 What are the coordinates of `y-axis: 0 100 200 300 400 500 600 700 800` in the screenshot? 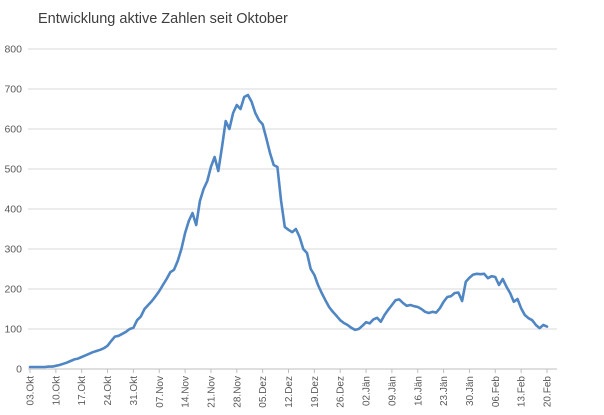 It's located at (13, 210).